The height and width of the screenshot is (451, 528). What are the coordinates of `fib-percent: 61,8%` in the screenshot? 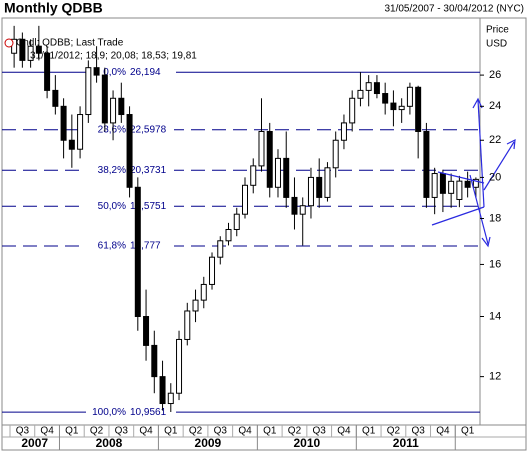 It's located at (112, 246).